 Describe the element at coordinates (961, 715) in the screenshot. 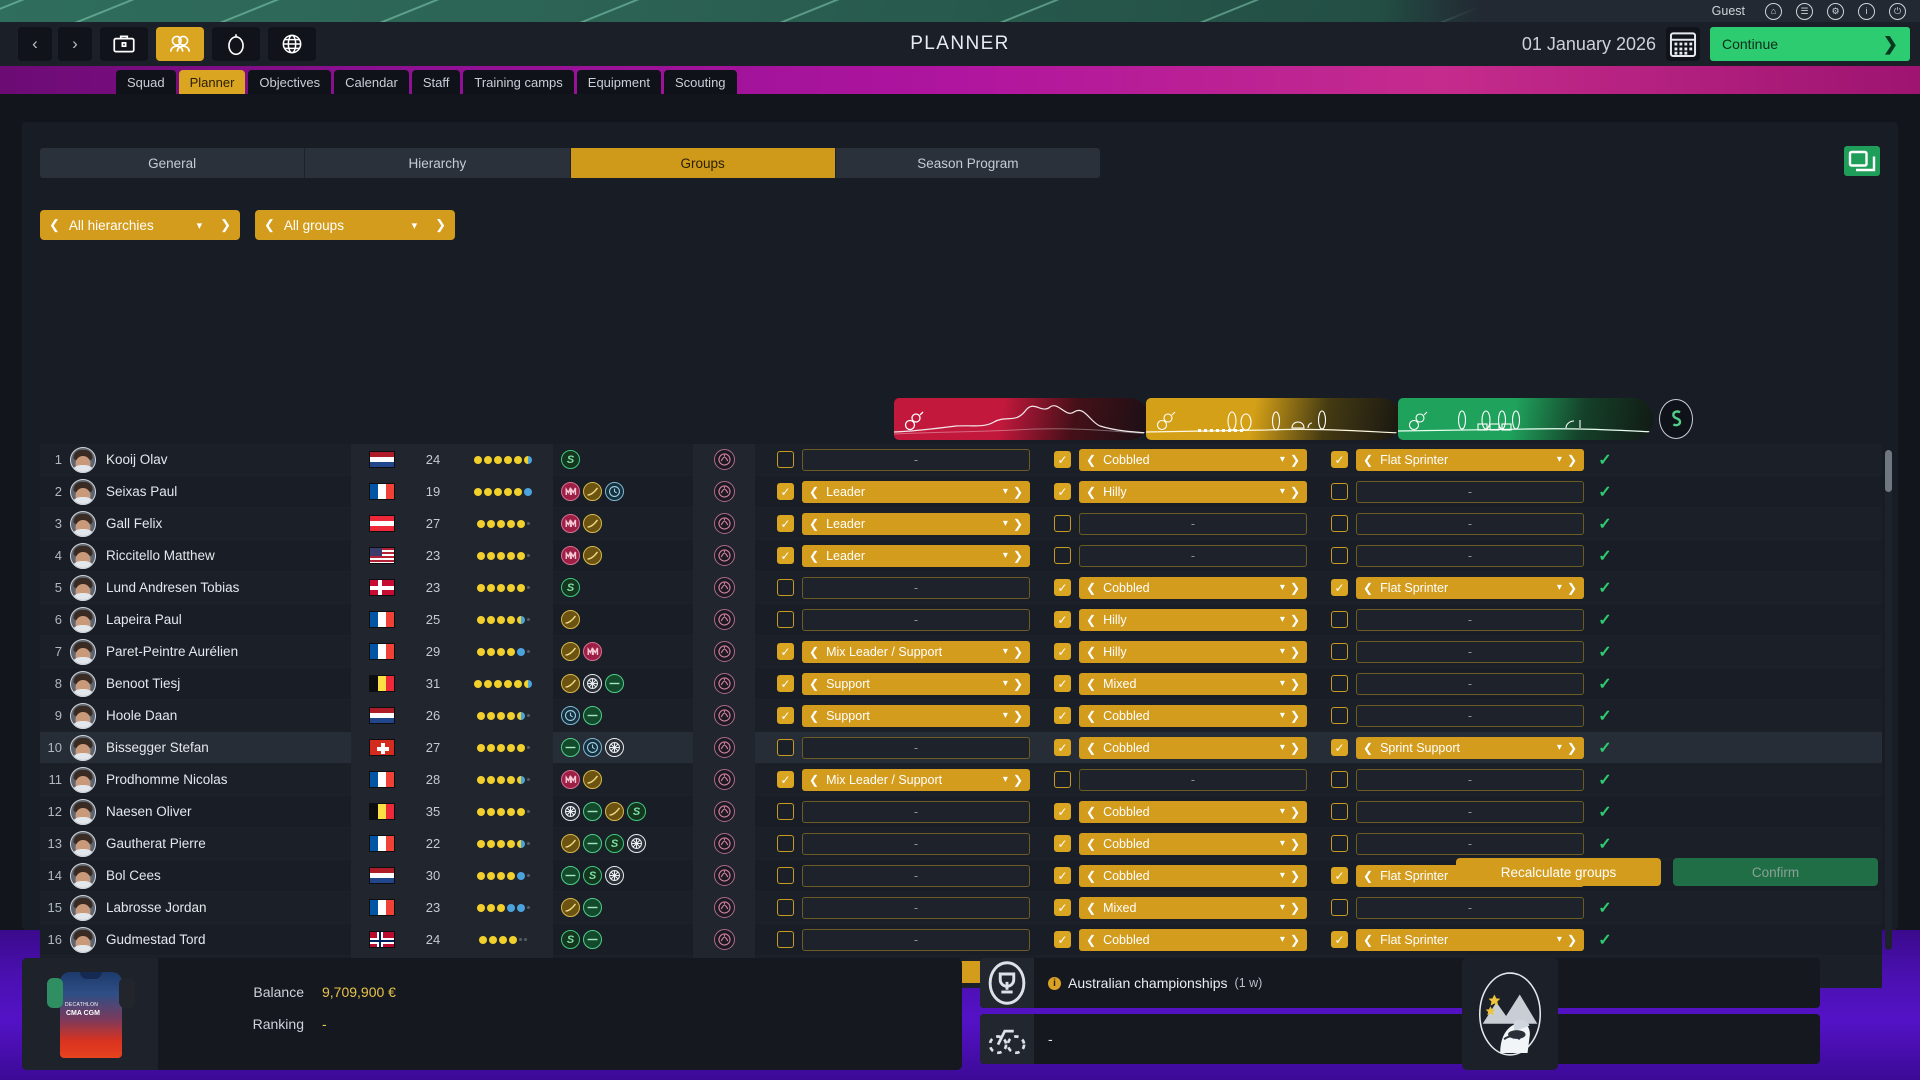

I see `table-row: 9 Hoole Daan 26 ✓ ❮ Support ▾ ❯ ✓ ❮ Cobbled ▾ ❯ - ✓` at that location.